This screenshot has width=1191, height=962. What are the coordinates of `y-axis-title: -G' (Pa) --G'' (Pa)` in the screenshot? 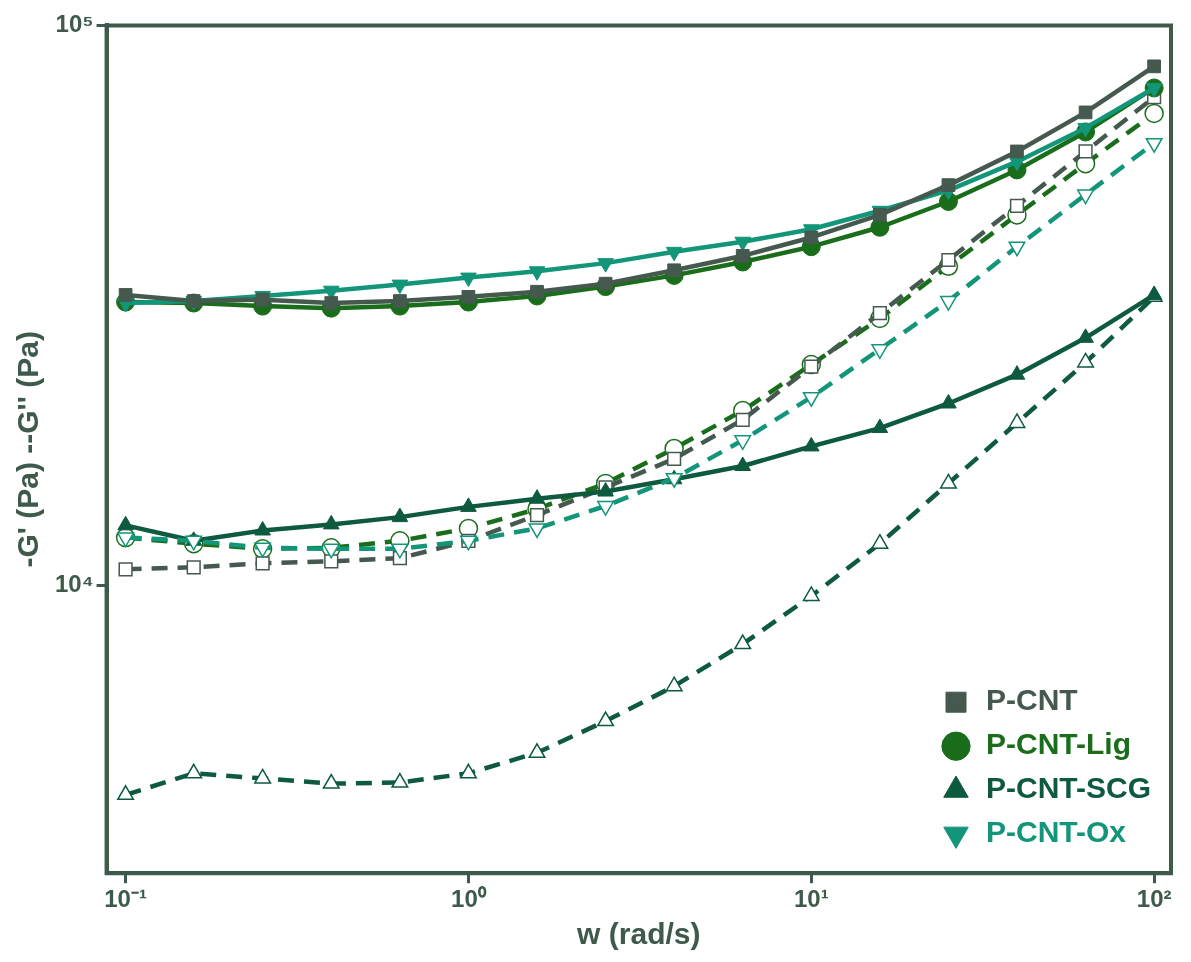 It's located at (28, 449).